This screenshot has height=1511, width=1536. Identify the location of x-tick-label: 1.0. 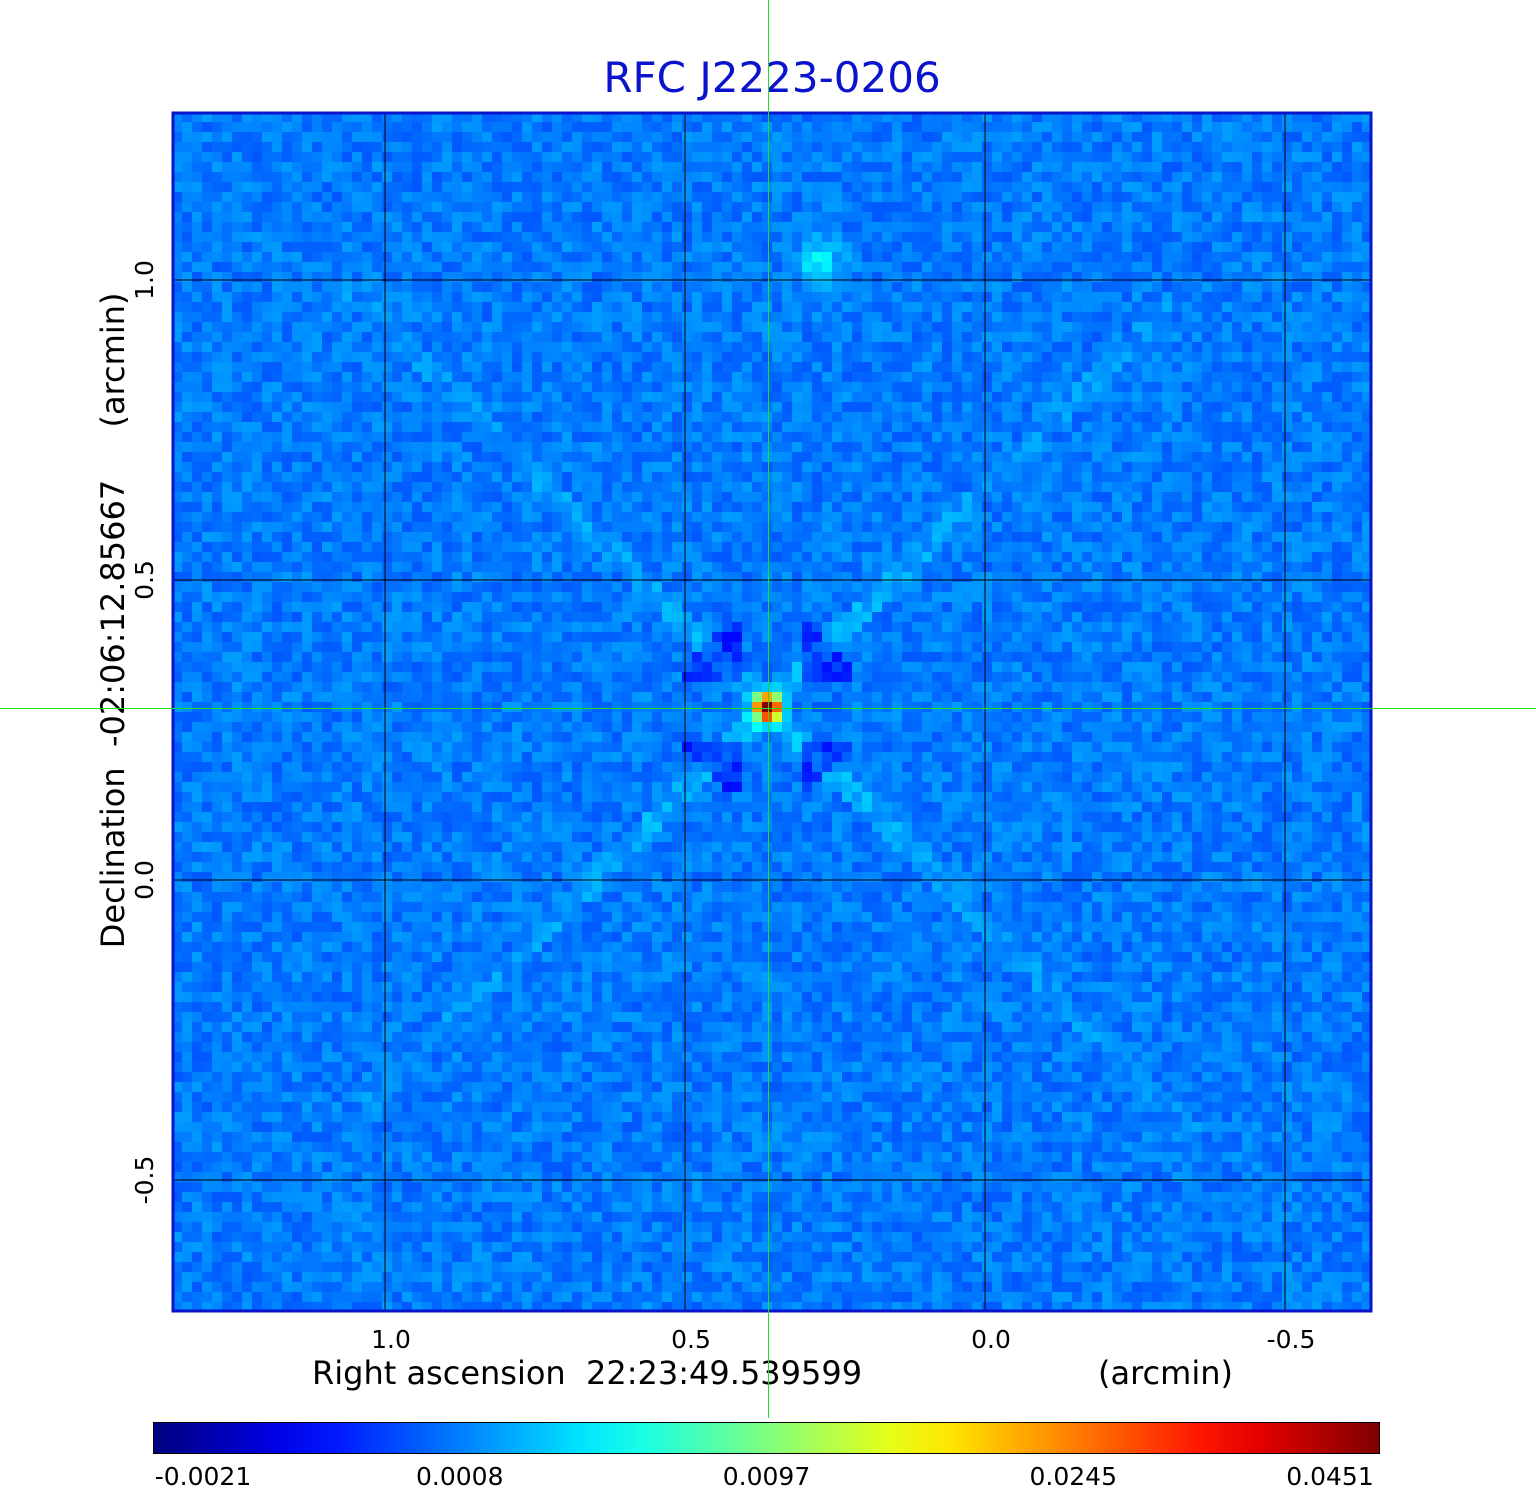
(391, 1339).